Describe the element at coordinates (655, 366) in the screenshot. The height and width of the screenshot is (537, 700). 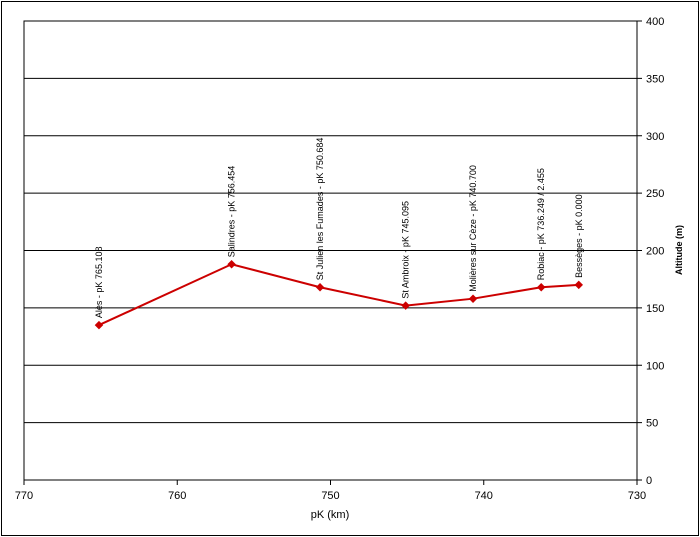
I see `y-tick-label: 100` at that location.